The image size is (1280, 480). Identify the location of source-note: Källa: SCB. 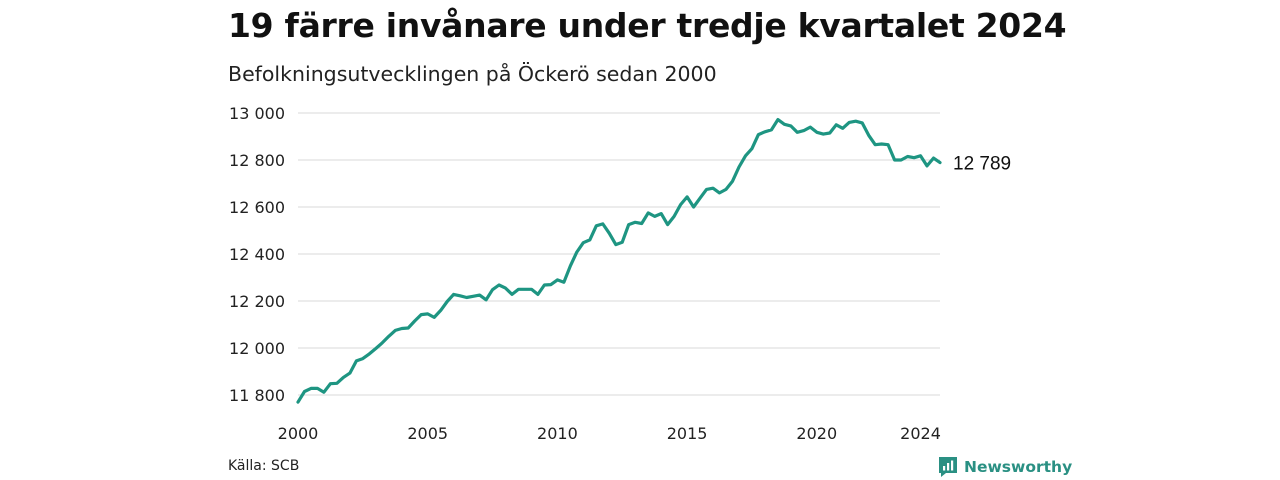
(264, 466).